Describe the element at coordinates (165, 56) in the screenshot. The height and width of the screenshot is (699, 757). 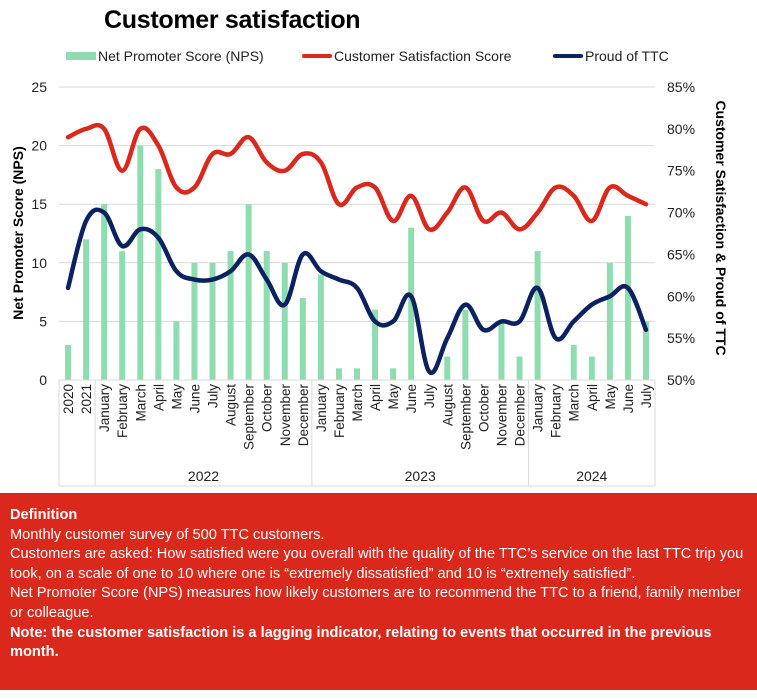
I see `legend-item-nps: Net Promoter Score (NPS)` at that location.